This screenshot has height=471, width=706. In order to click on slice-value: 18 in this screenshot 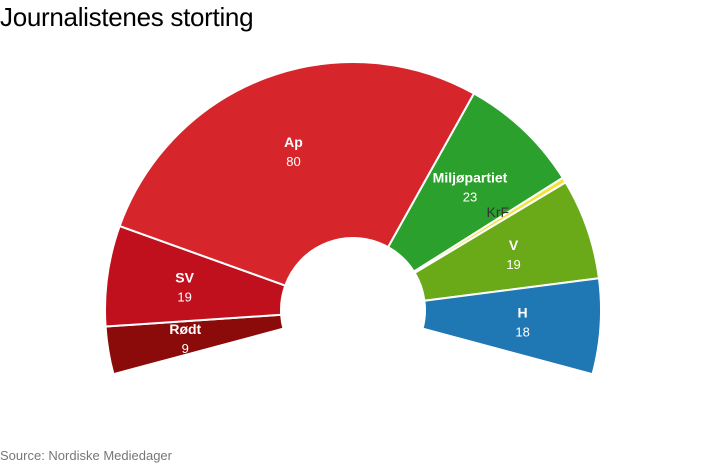, I will do `click(522, 331)`.